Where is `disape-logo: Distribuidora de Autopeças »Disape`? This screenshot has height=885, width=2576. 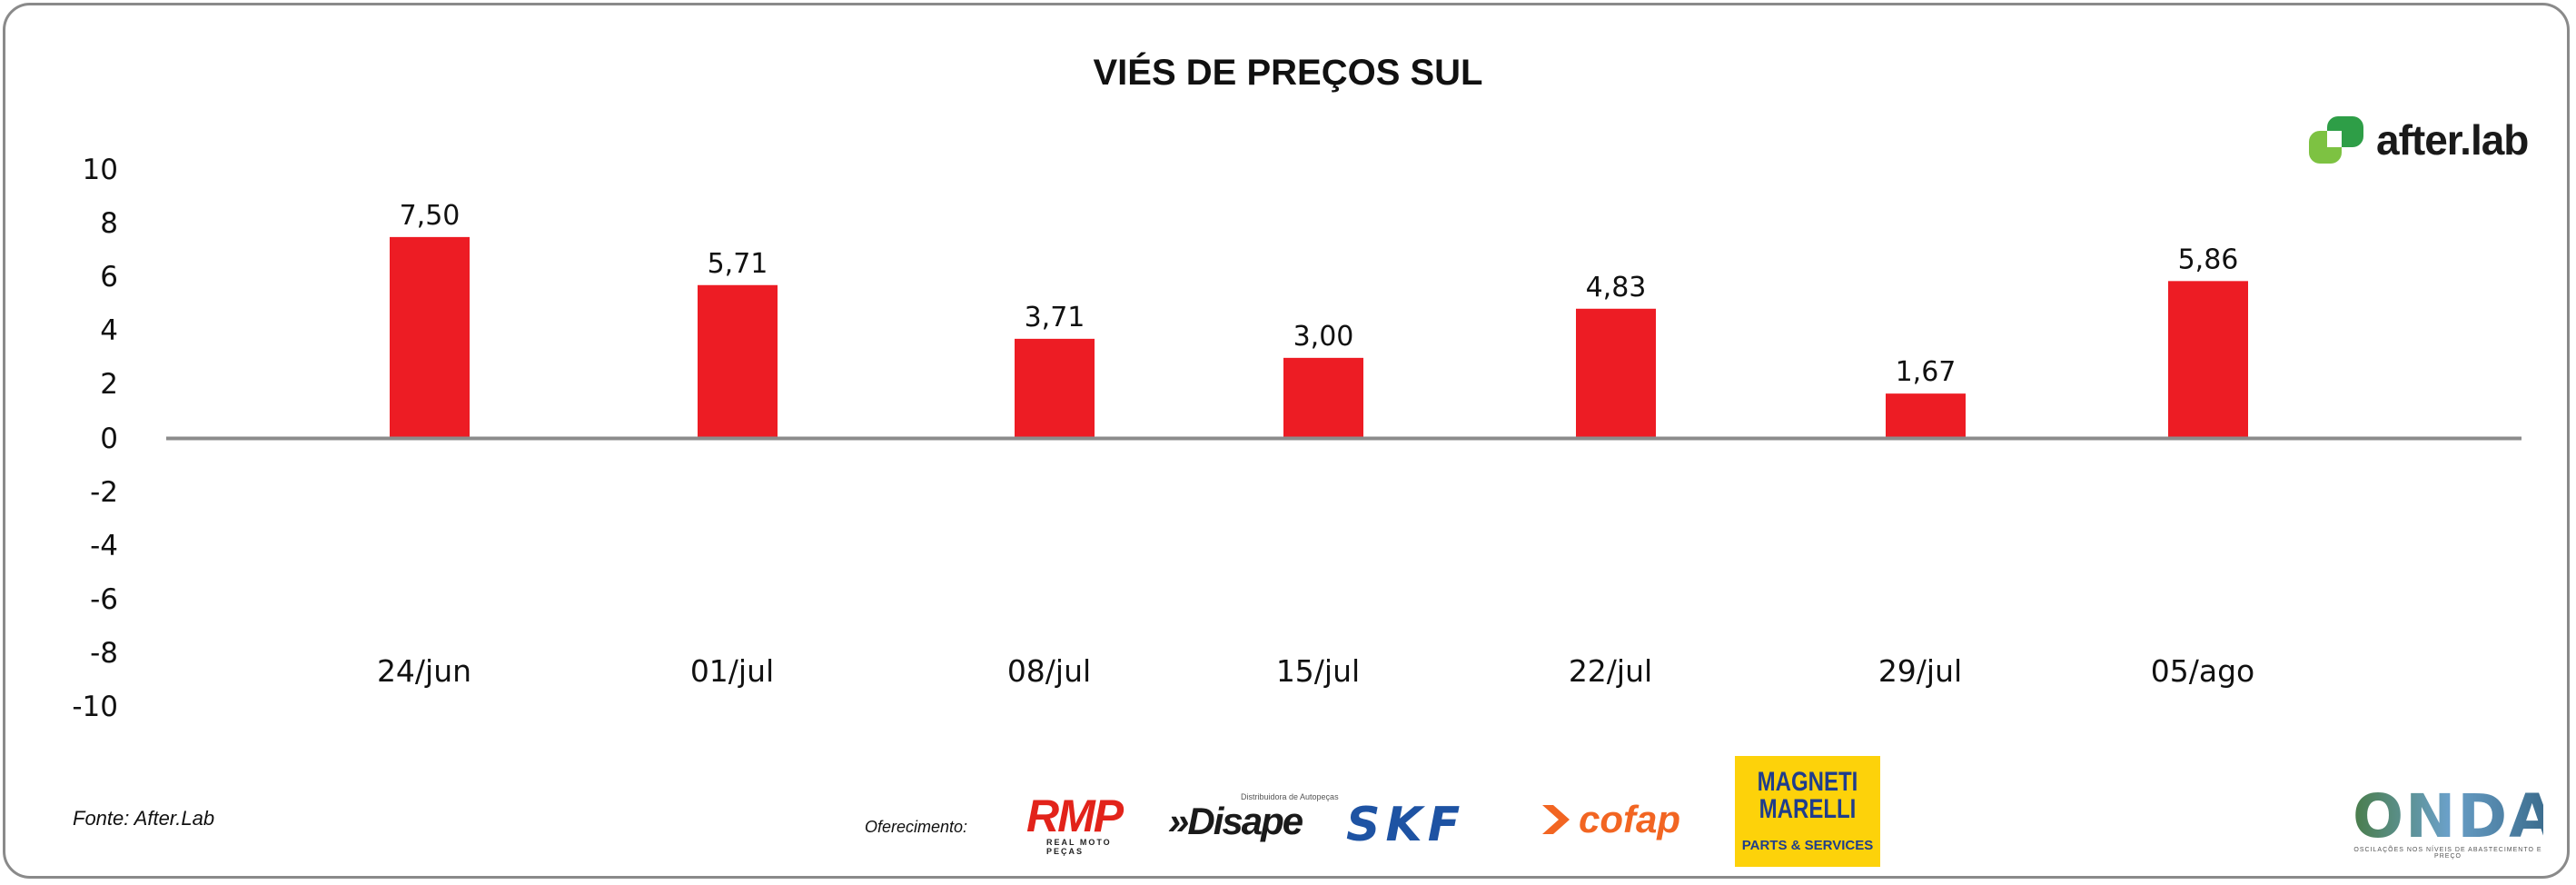
disape-logo: Distribuidora de Autopeças »Disape is located at coordinates (1253, 816).